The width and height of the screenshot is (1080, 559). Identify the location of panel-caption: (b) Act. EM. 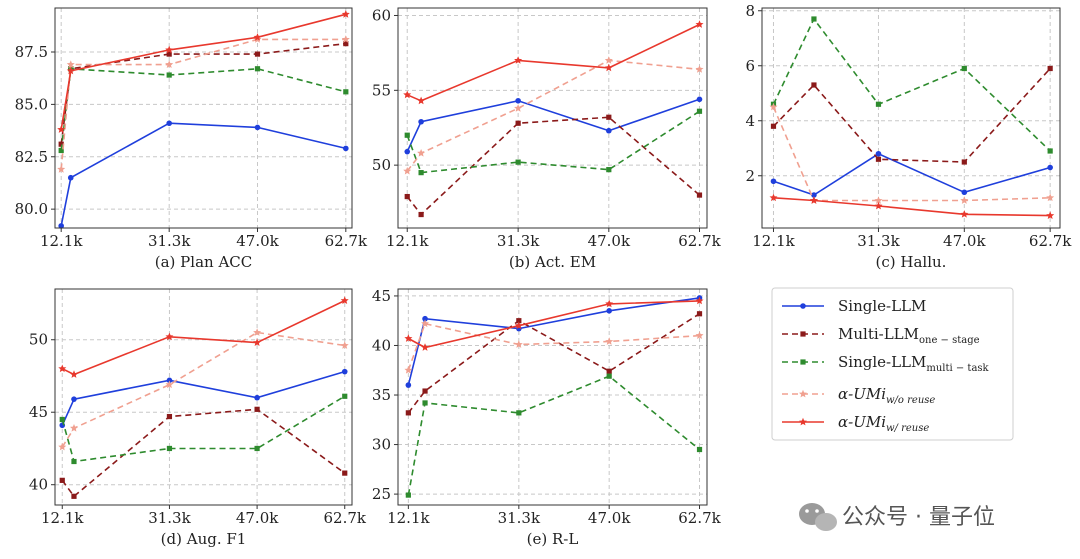
(552, 262).